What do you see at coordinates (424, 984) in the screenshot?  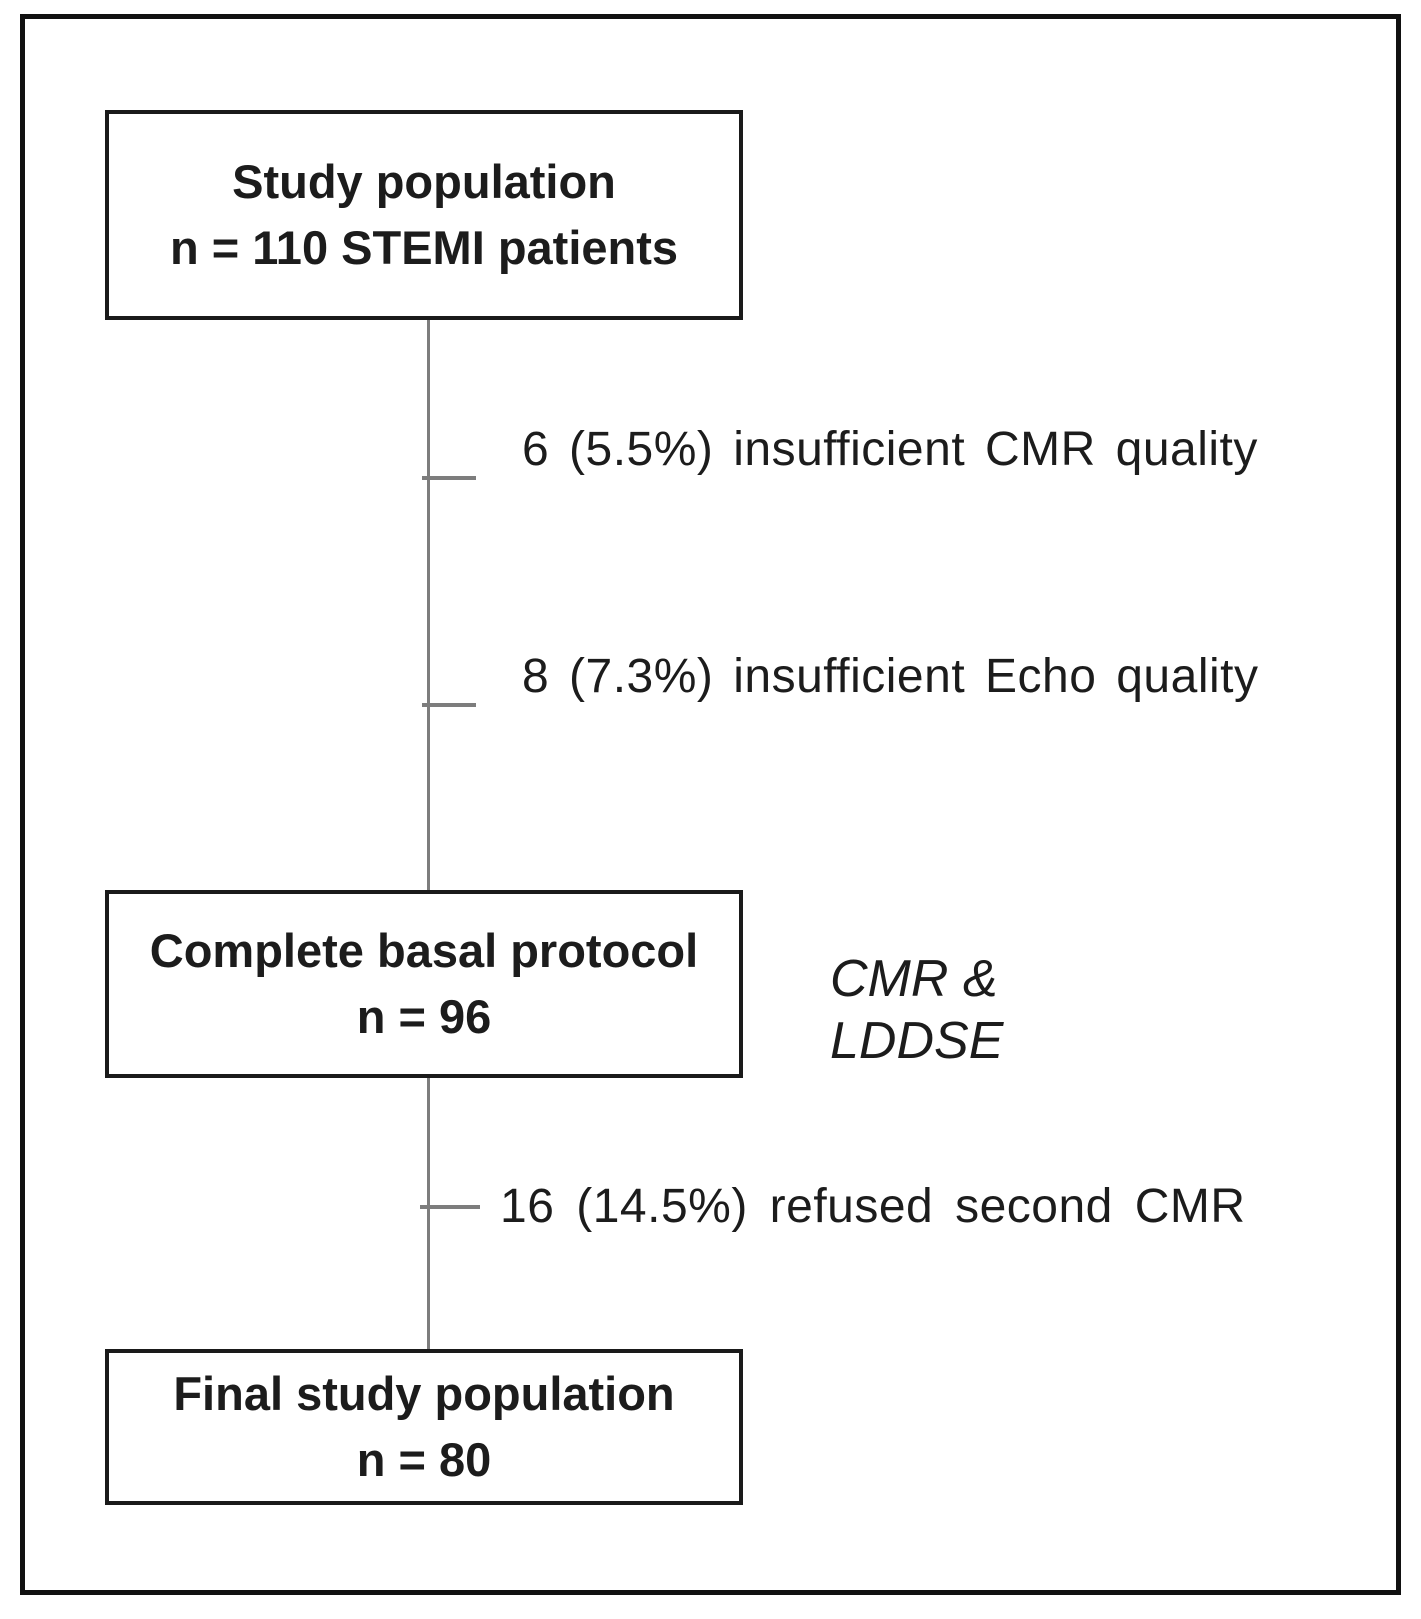 I see `complete-basal-protocol-box: Complete basal protocol n = 96` at bounding box center [424, 984].